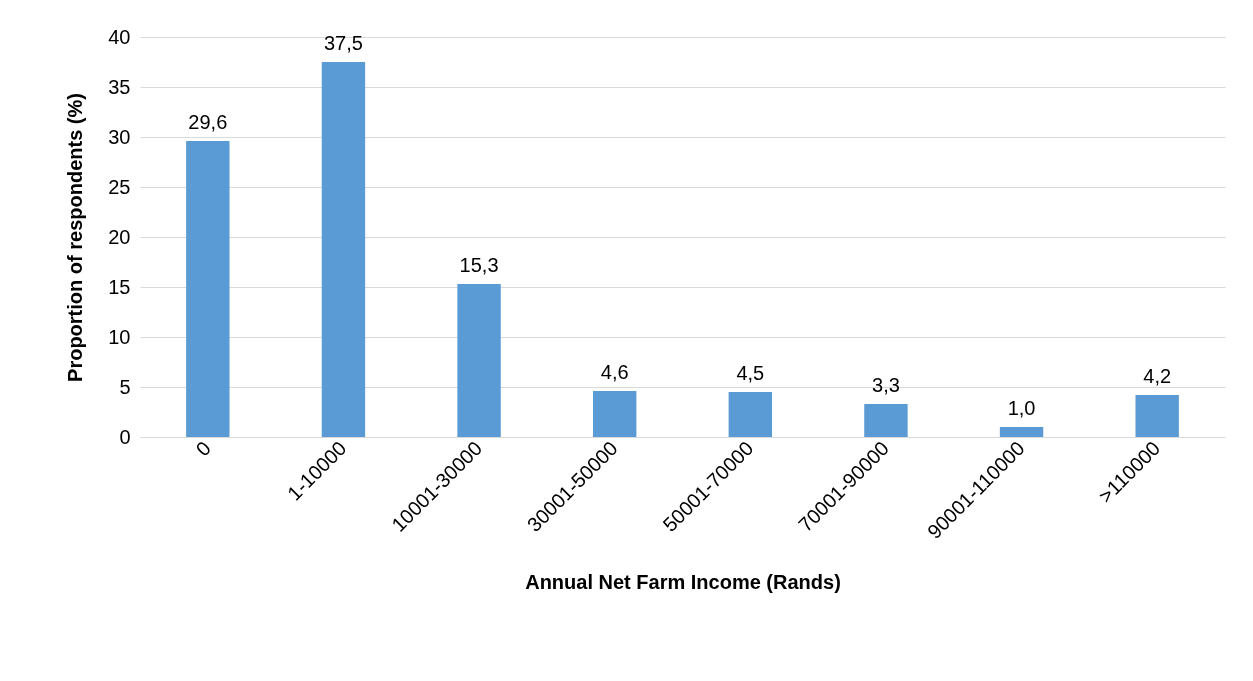  What do you see at coordinates (119, 86) in the screenshot?
I see `y-tick-label: 35` at bounding box center [119, 86].